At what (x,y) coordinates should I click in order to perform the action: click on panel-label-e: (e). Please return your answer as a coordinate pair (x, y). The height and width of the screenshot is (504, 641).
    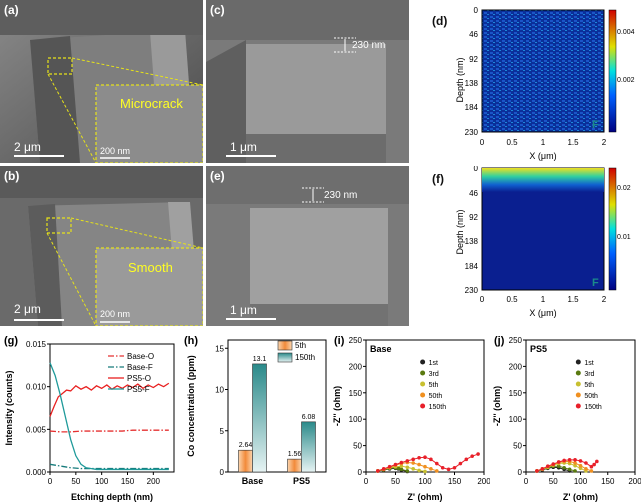
    Looking at the image, I should click on (217, 176).